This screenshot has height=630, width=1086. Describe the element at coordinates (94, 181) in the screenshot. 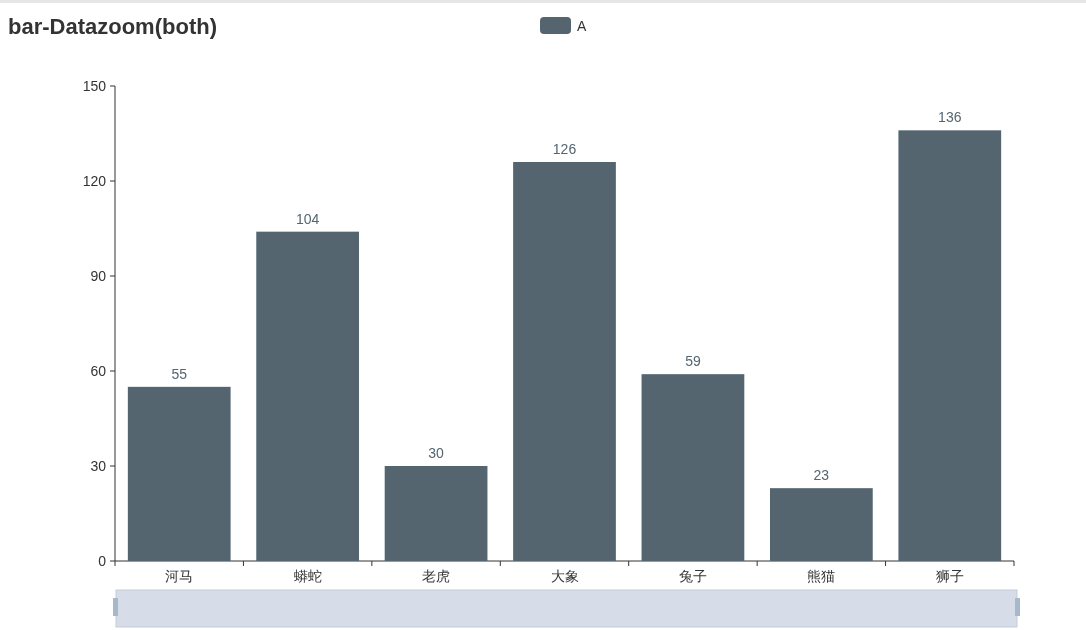

I see `y-tick-label: 120` at that location.